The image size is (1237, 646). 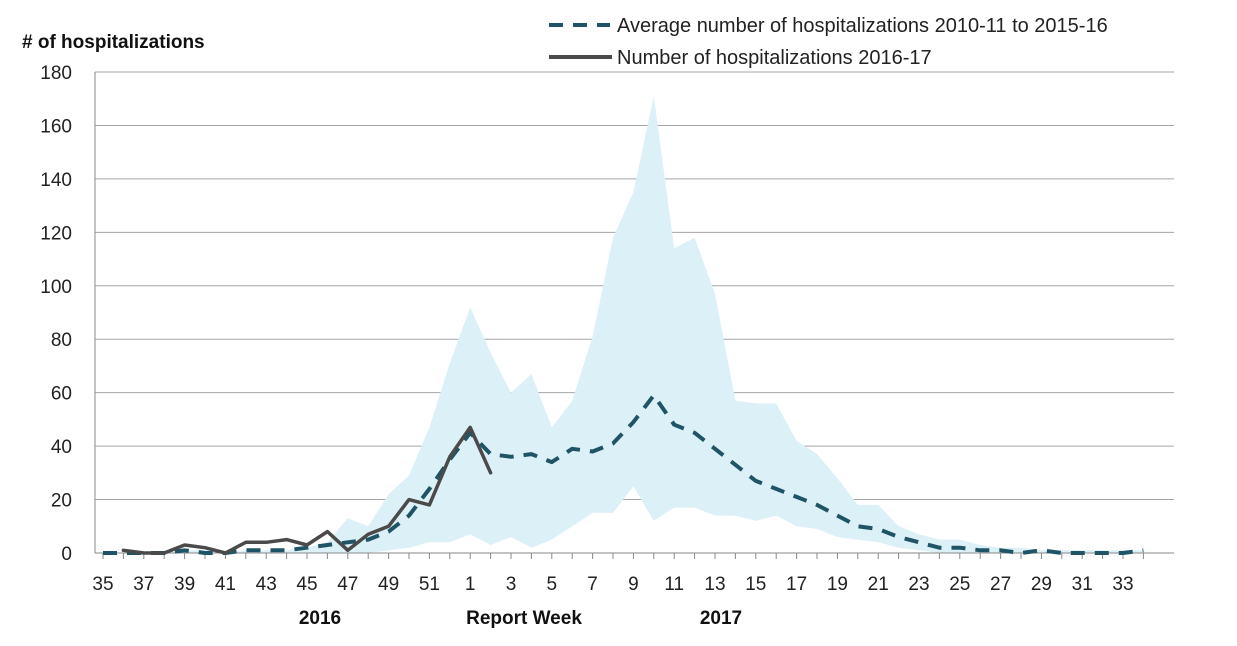 What do you see at coordinates (878, 584) in the screenshot?
I see `x-tick-label: 21` at bounding box center [878, 584].